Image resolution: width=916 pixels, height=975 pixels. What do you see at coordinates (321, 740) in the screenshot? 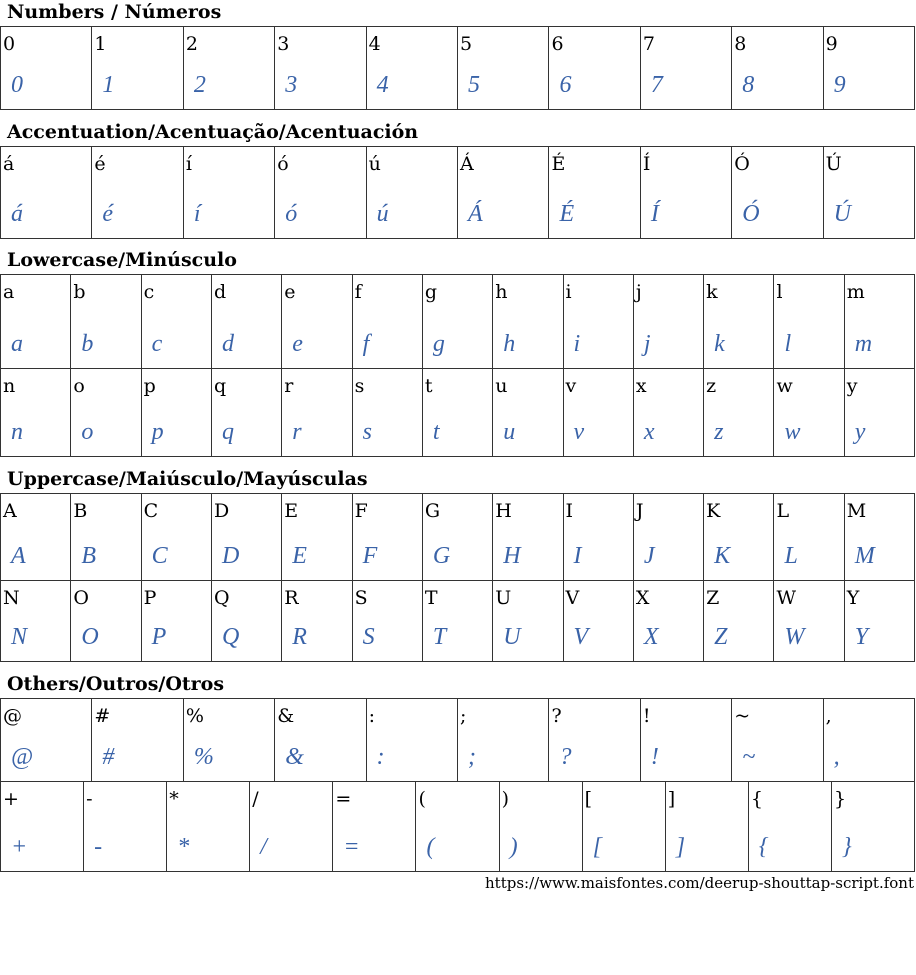
I see `glyph-cell: & &` at bounding box center [321, 740].